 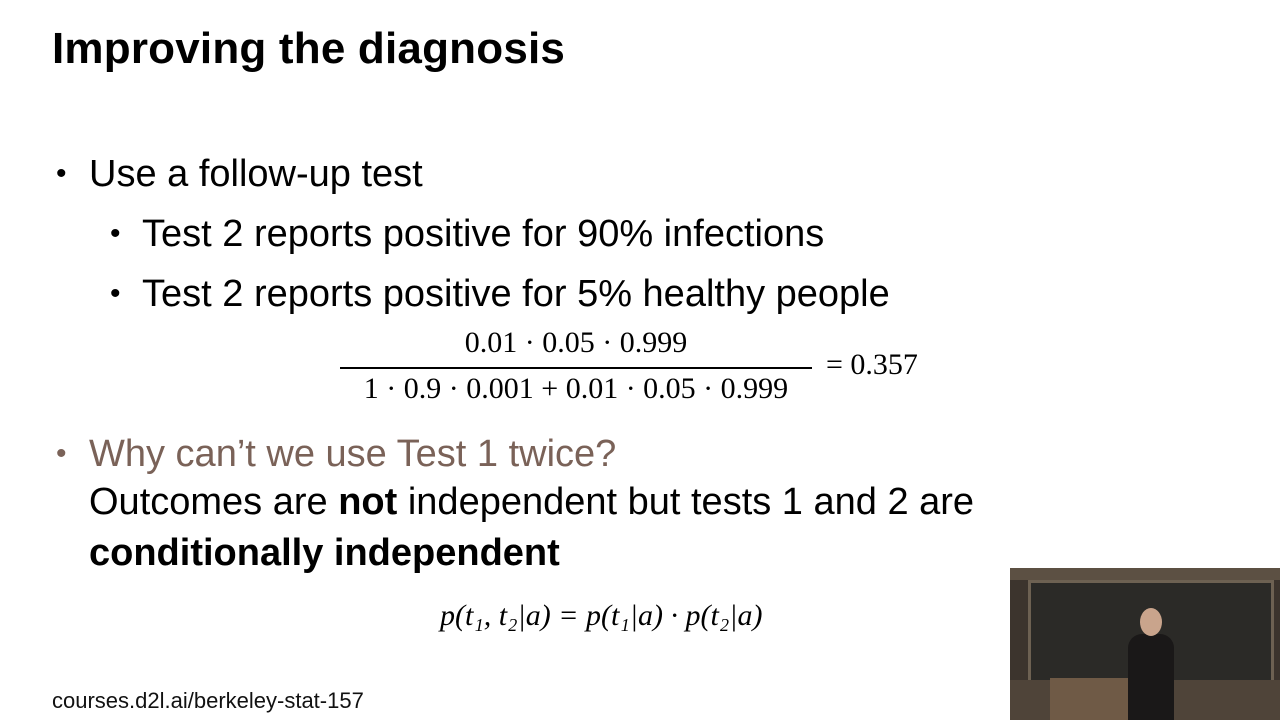 What do you see at coordinates (368, 502) in the screenshot?
I see `emphasis-not: not` at bounding box center [368, 502].